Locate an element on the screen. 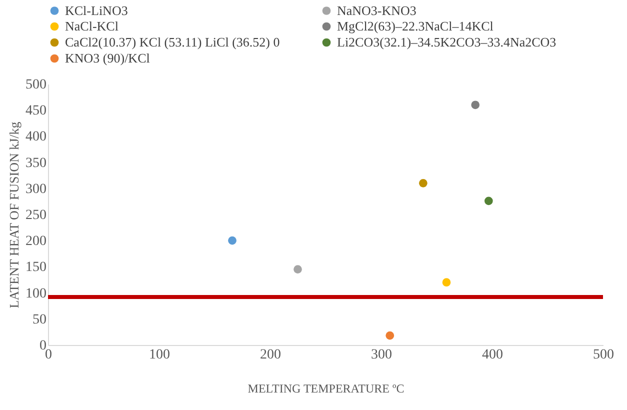 Image resolution: width=627 pixels, height=410 pixels. legend-label: NaNO3-KNO3 is located at coordinates (376, 10).